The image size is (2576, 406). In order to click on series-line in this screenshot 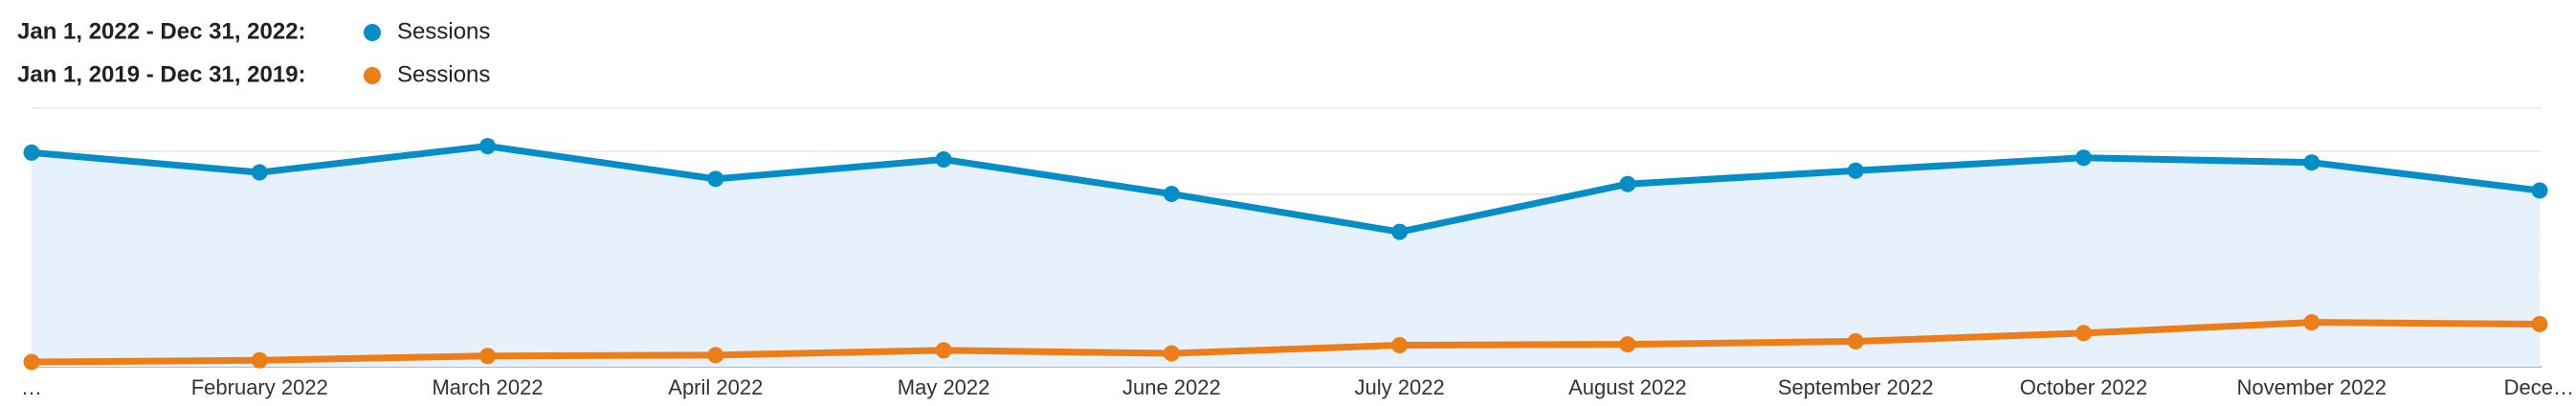, I will do `click(1286, 342)`.